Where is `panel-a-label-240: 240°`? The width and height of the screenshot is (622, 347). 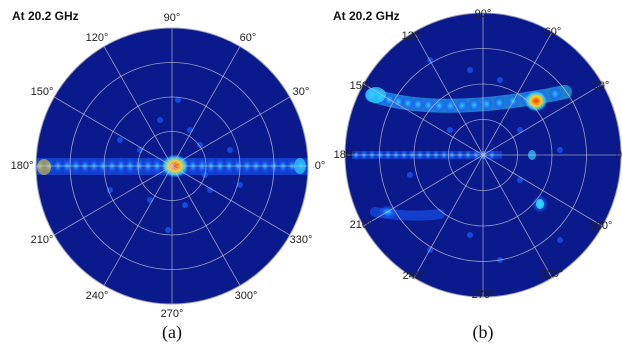 panel-a-label-240: 240° is located at coordinates (97, 296).